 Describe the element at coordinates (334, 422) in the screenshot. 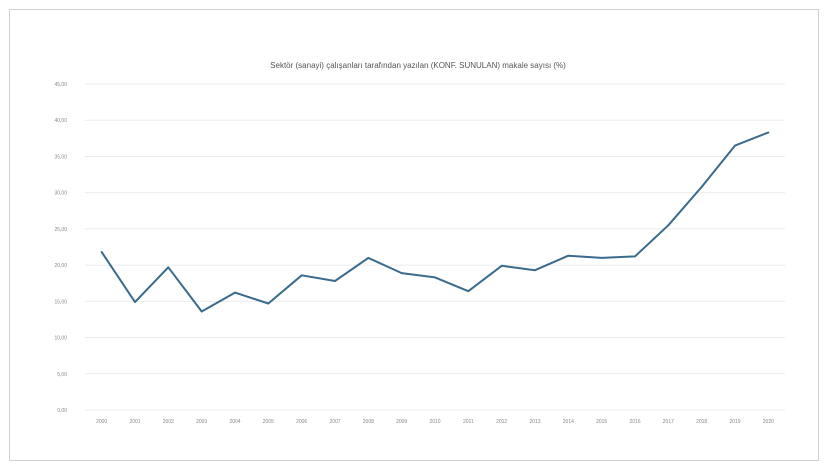

I see `x-tick-label: 2007` at that location.